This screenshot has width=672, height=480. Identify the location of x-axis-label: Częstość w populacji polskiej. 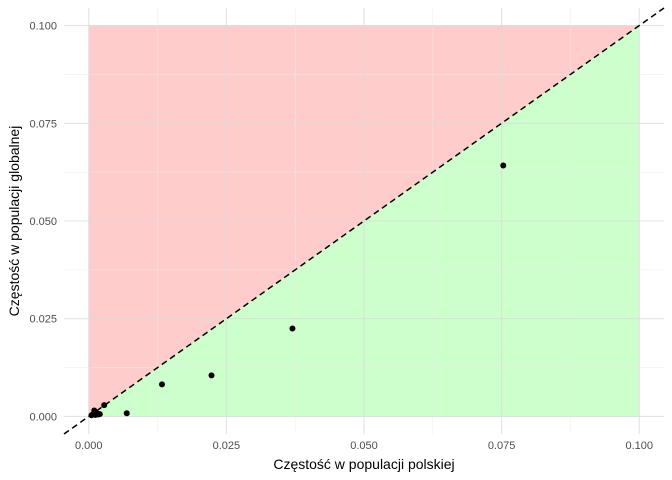
(363, 464).